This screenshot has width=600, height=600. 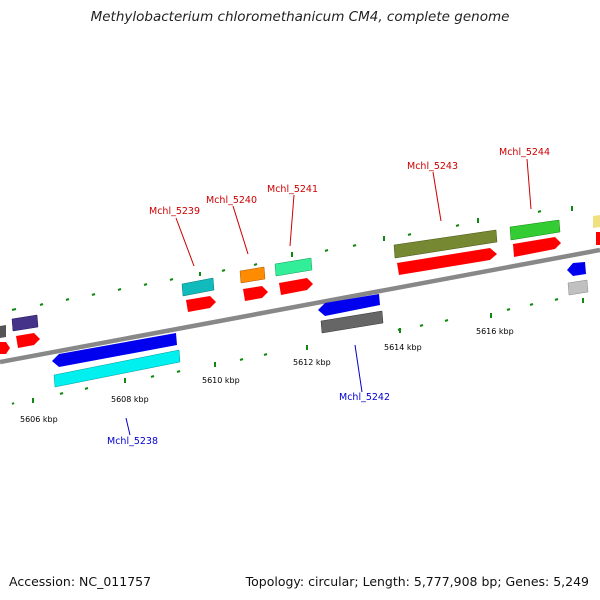 What do you see at coordinates (495, 331) in the screenshot?
I see `scale-label: 5616 kbp` at bounding box center [495, 331].